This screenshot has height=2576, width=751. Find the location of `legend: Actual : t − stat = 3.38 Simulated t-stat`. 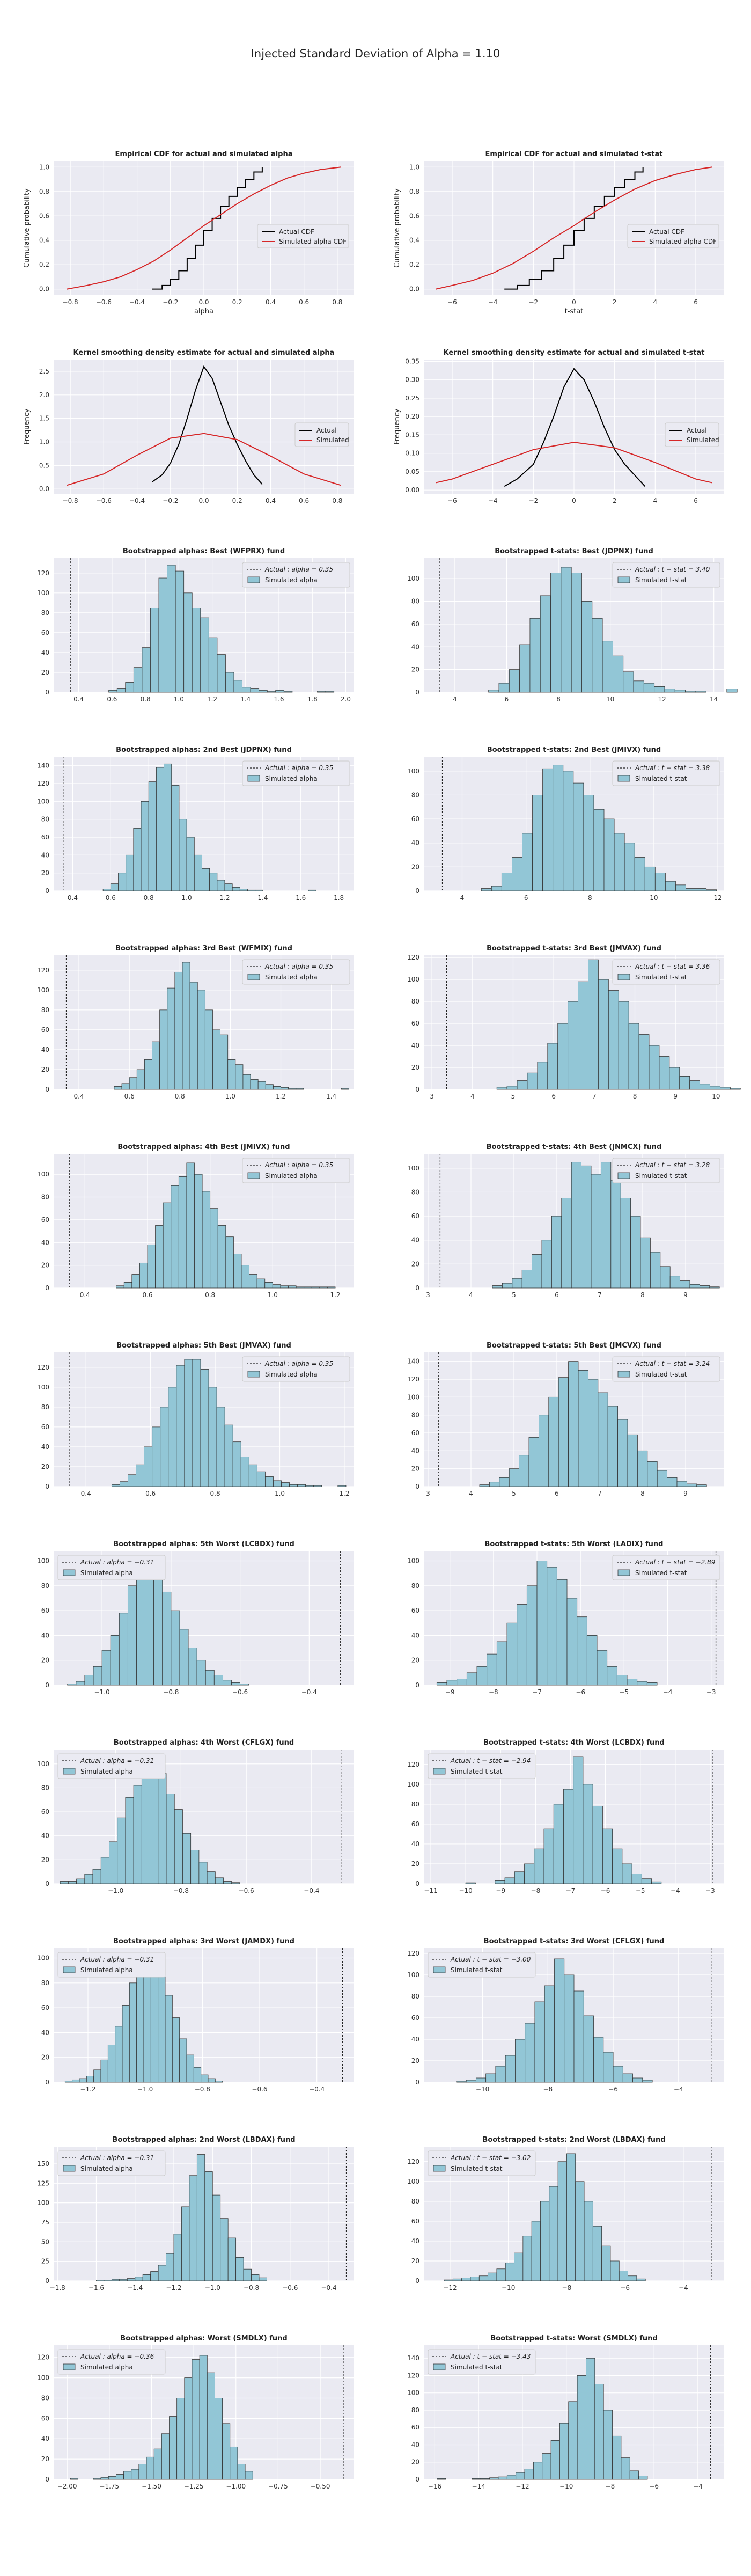

legend: Actual : t − stat = 3.38 Simulated t-stat is located at coordinates (666, 773).